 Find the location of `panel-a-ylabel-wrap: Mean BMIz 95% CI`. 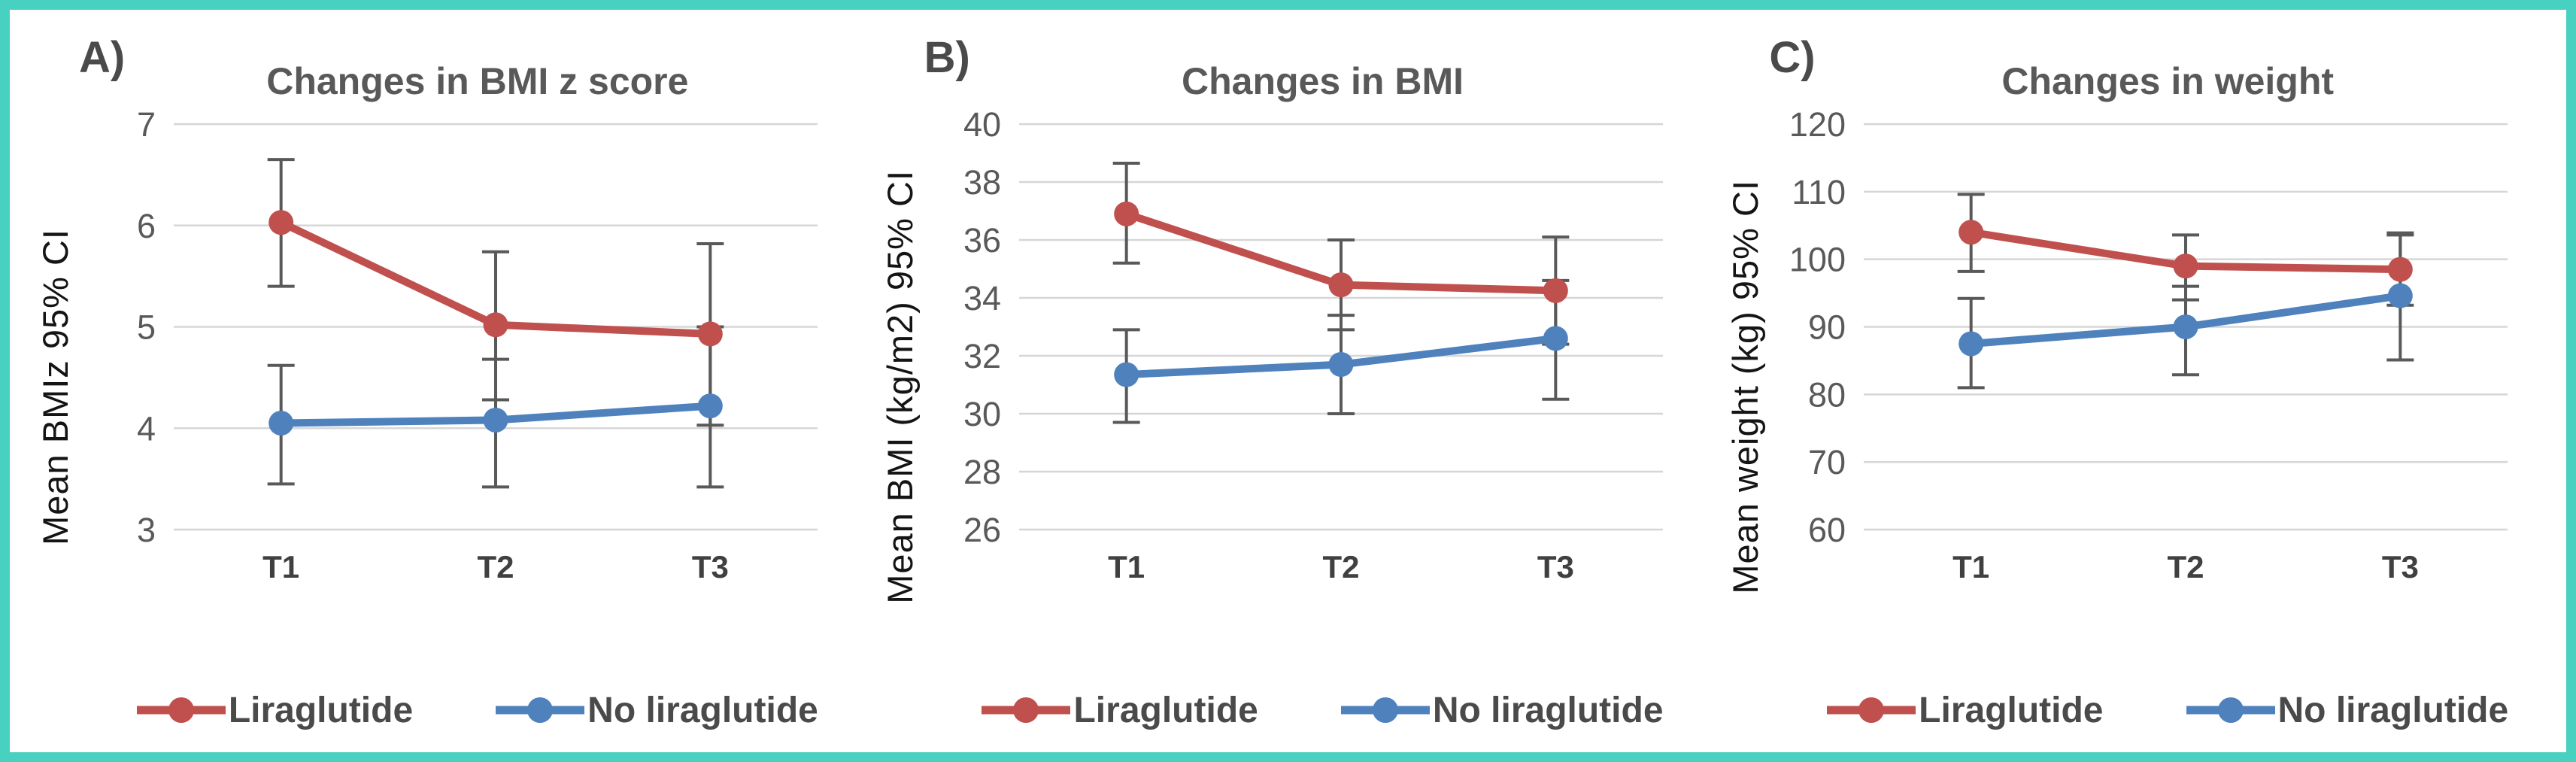

panel-a-ylabel-wrap: Mean BMIz 95% CI is located at coordinates (55, 387).